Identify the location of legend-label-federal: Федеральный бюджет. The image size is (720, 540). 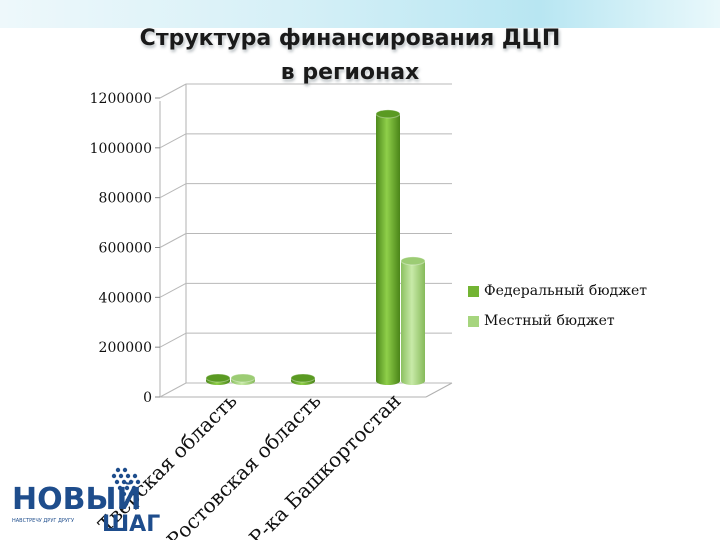
(566, 291).